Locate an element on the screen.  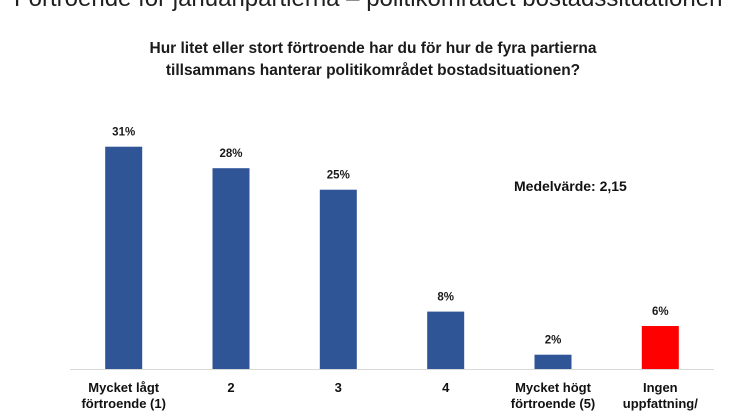
category-label-3: 3 is located at coordinates (338, 387).